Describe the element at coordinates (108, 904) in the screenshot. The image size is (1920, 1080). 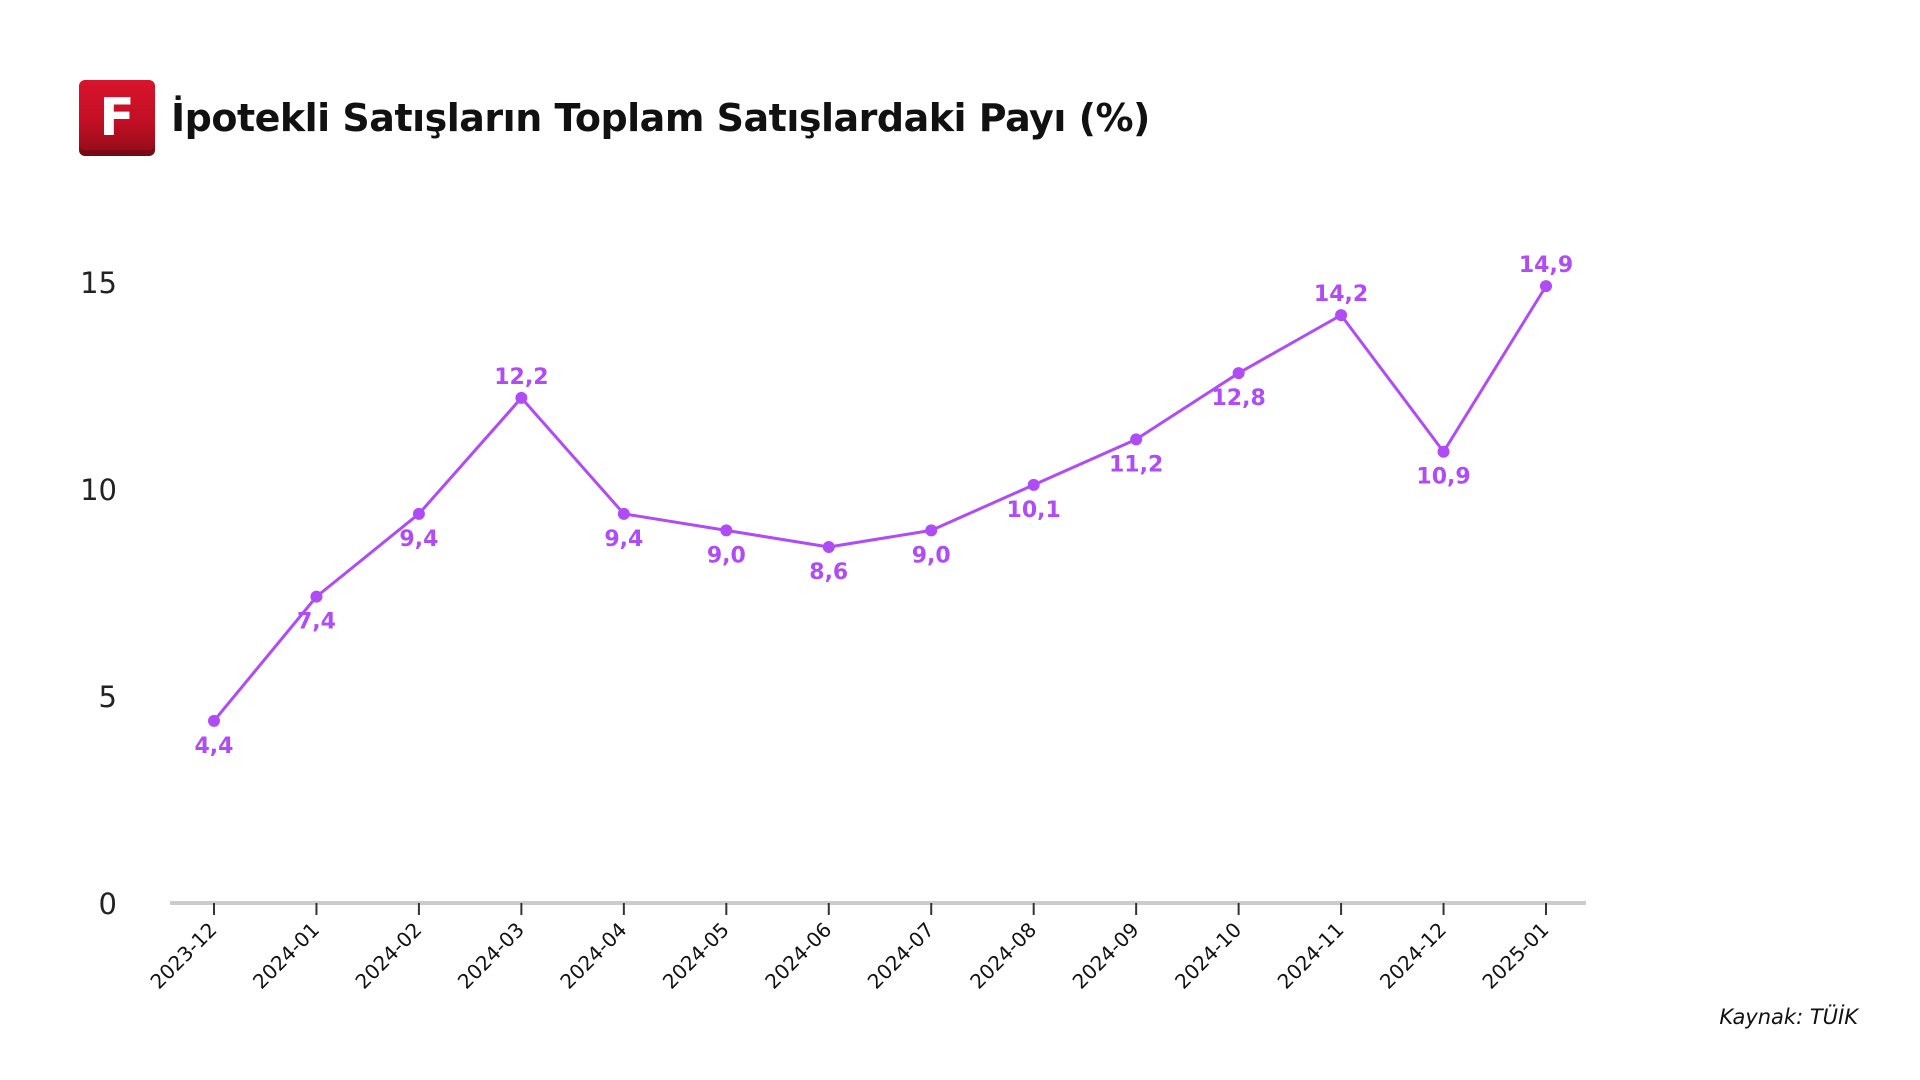
I see `y-tick-label: 0` at that location.